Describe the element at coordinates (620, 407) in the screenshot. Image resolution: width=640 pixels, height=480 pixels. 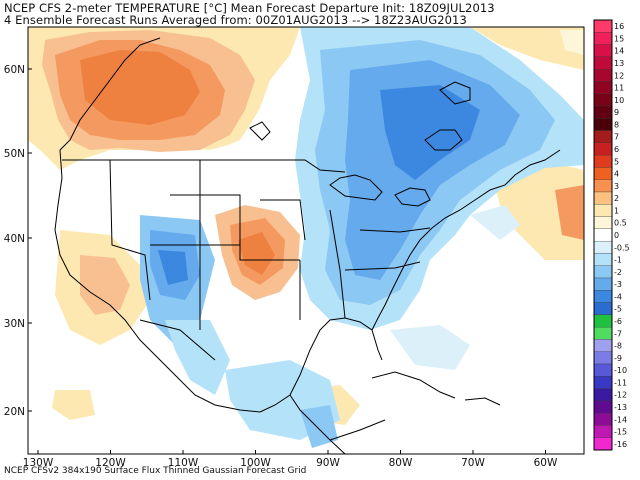
I see `colorbar-label: -13` at that location.